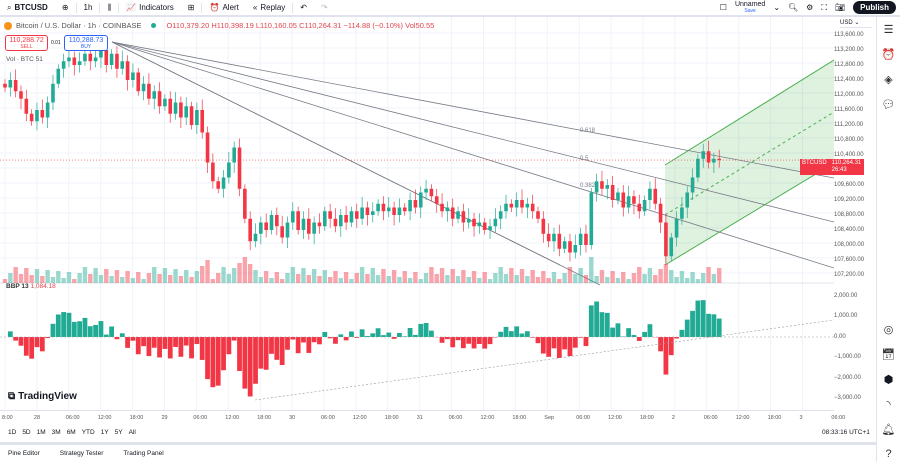 This screenshot has height=462, width=900. What do you see at coordinates (104, 432) in the screenshot?
I see `range-1y: 1Y` at bounding box center [104, 432].